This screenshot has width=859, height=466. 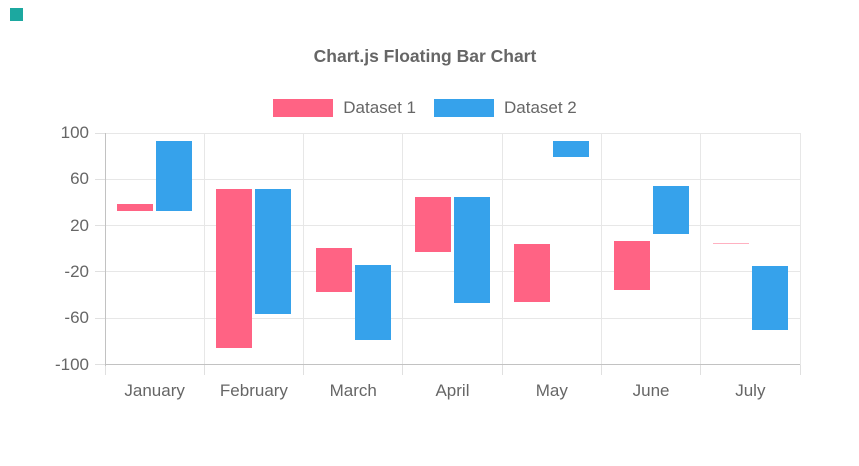 What do you see at coordinates (71, 364) in the screenshot?
I see `y-axis-label--100: -100` at bounding box center [71, 364].